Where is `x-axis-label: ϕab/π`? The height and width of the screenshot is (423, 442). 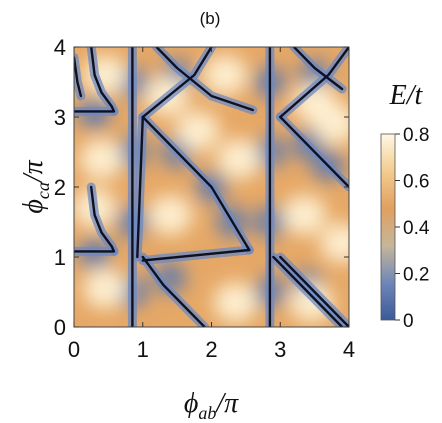
x-axis-label: ϕab/π is located at coordinates (211, 405).